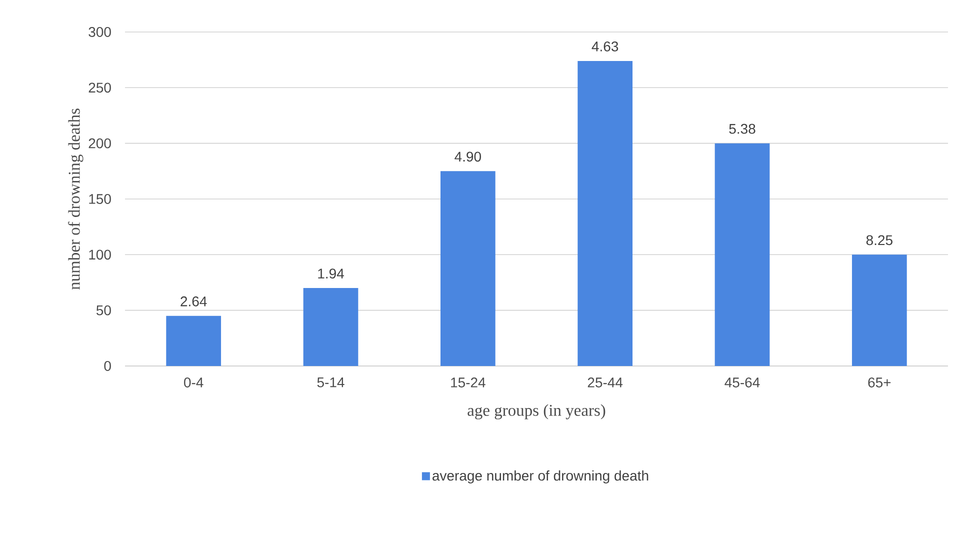 Image resolution: width=967 pixels, height=554 pixels. Describe the element at coordinates (742, 129) in the screenshot. I see `annotation: 5.38` at that location.